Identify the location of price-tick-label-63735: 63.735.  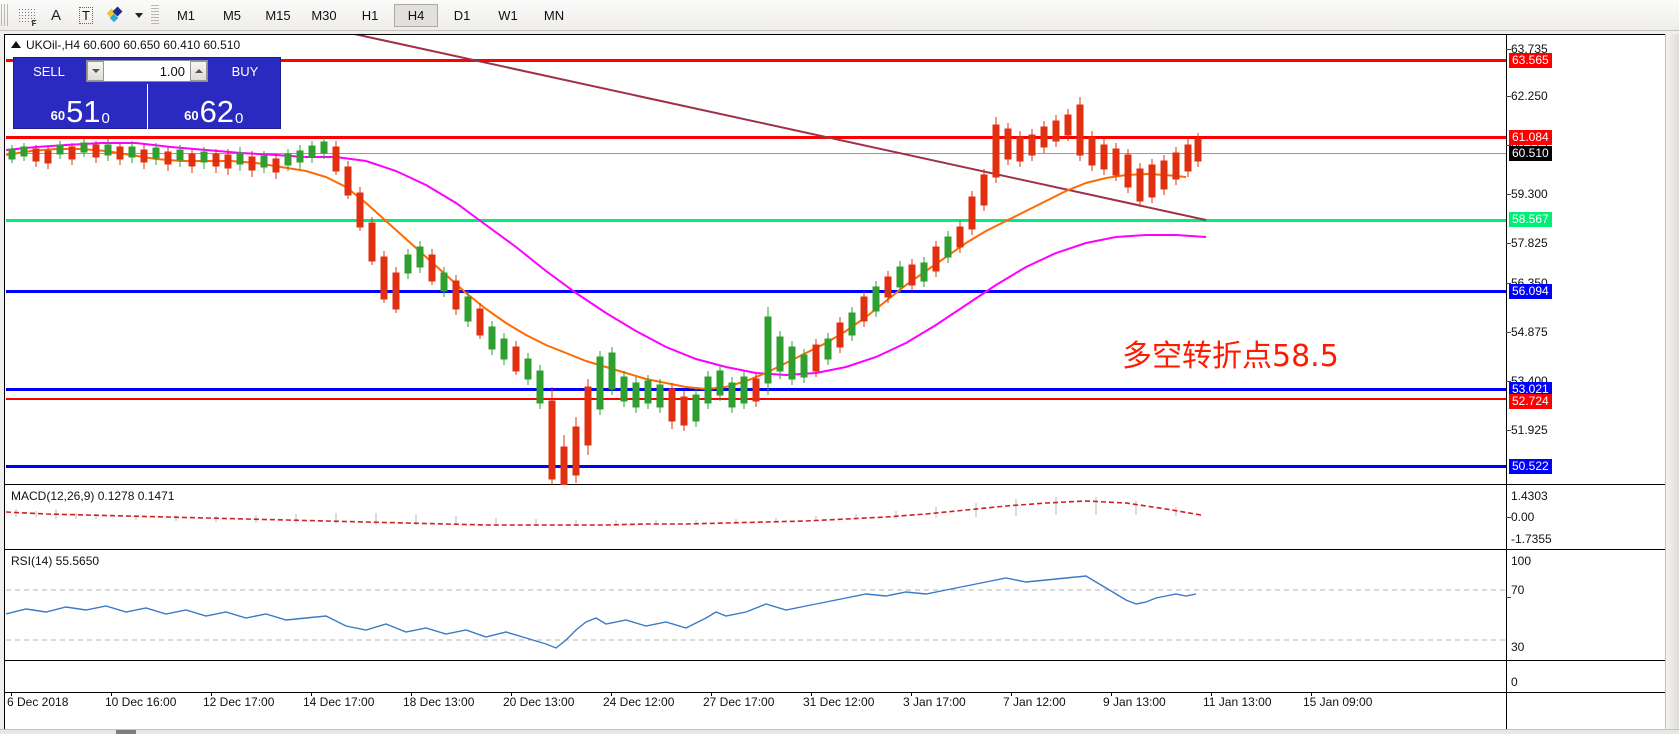
(1529, 49).